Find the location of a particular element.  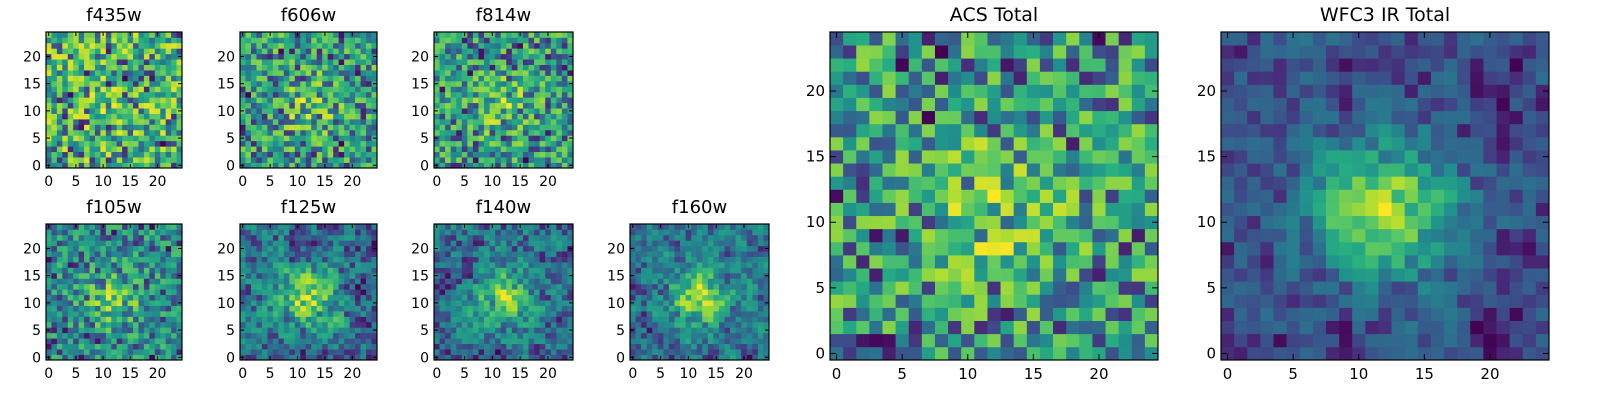

x-tick-label: 15 is located at coordinates (130, 374).